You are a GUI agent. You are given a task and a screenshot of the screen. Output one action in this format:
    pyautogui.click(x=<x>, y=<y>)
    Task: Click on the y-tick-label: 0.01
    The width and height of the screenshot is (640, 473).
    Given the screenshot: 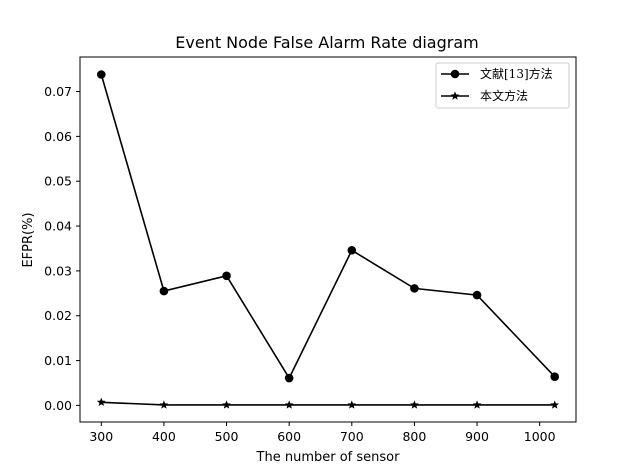 What is the action you would take?
    pyautogui.click(x=58, y=360)
    